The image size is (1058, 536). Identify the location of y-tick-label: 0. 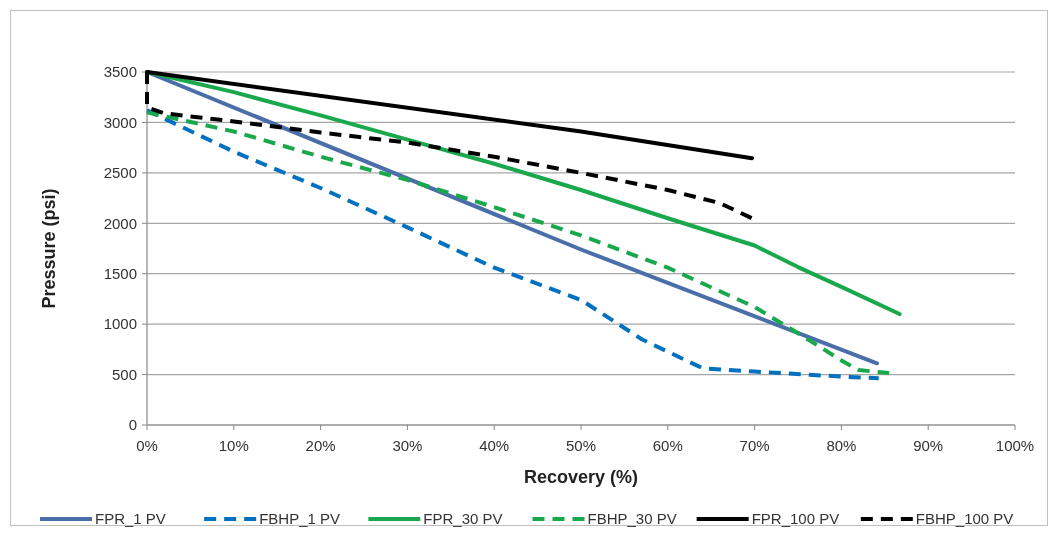
(132, 425).